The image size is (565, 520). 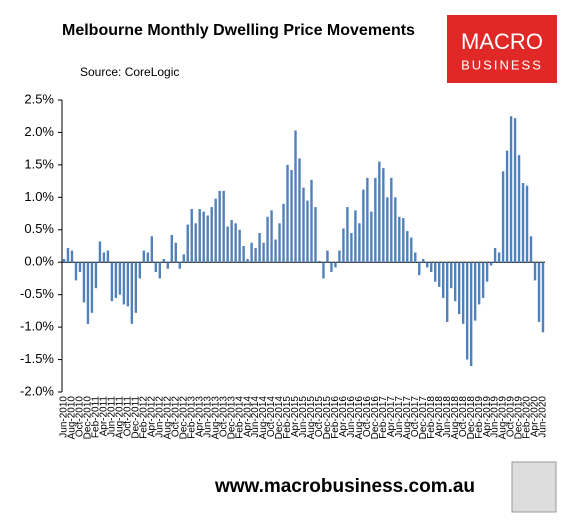 What do you see at coordinates (335, 417) in the screenshot?
I see `x-tick-label: Feb-2016` at bounding box center [335, 417].